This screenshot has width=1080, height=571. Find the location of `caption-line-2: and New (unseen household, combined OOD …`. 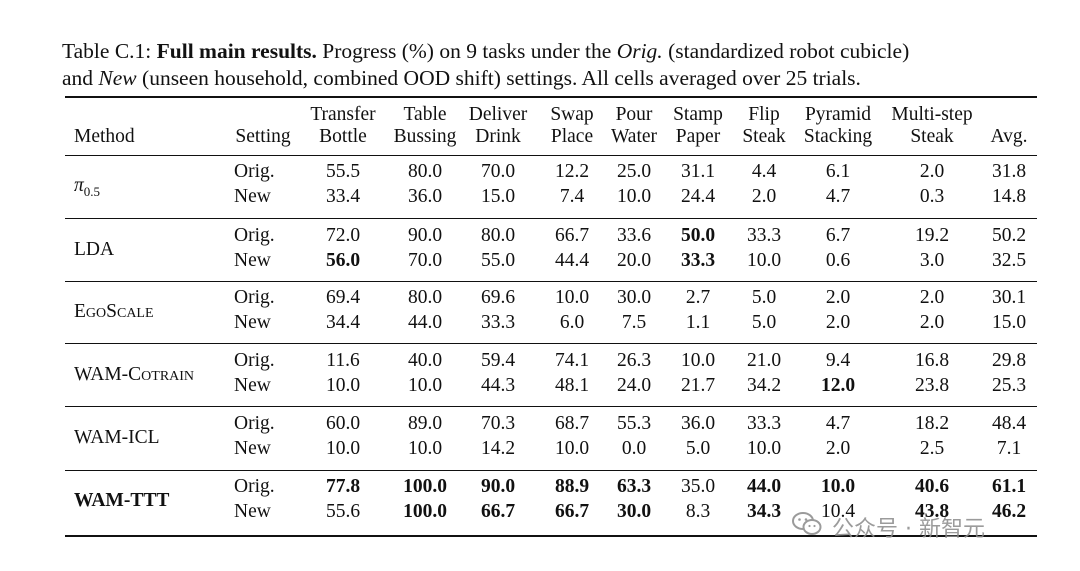

caption-line-2: and New (unseen household, combined OOD … is located at coordinates (557, 78).